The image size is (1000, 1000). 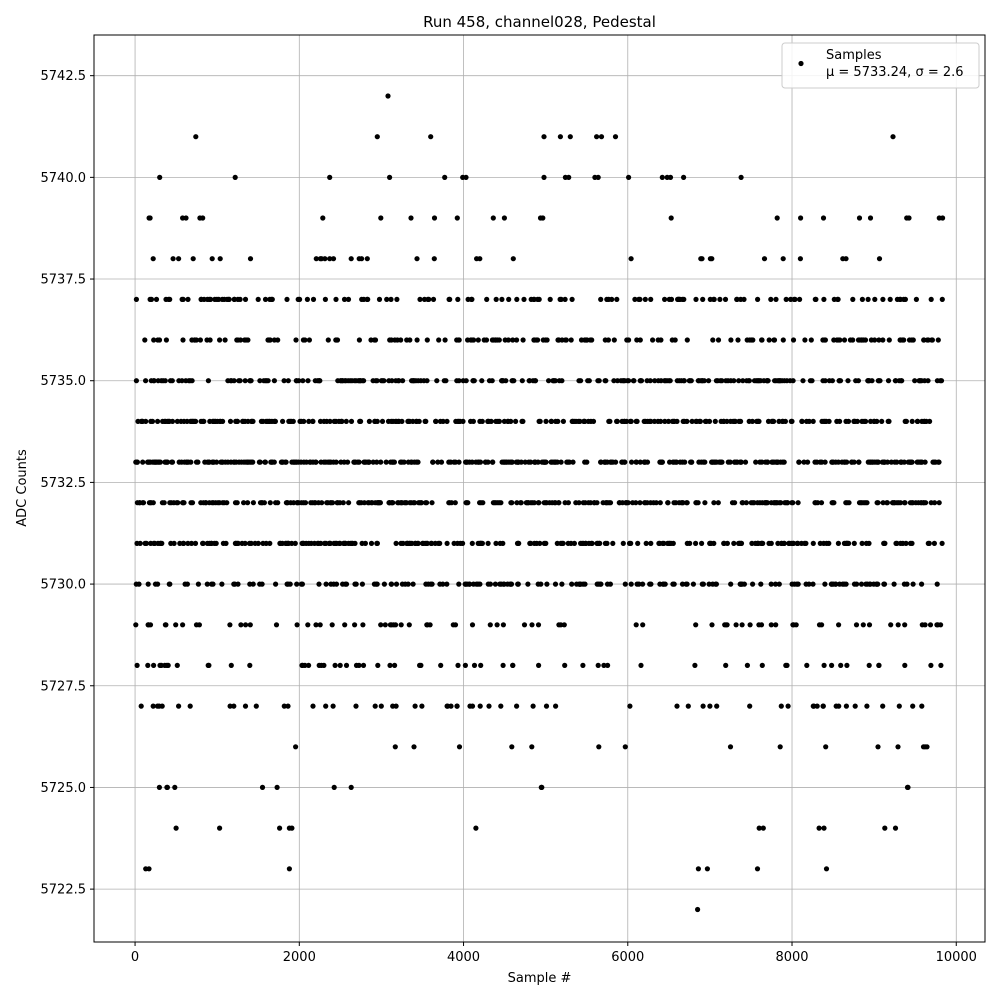 I want to click on x-tick-label: 10000, so click(x=956, y=957).